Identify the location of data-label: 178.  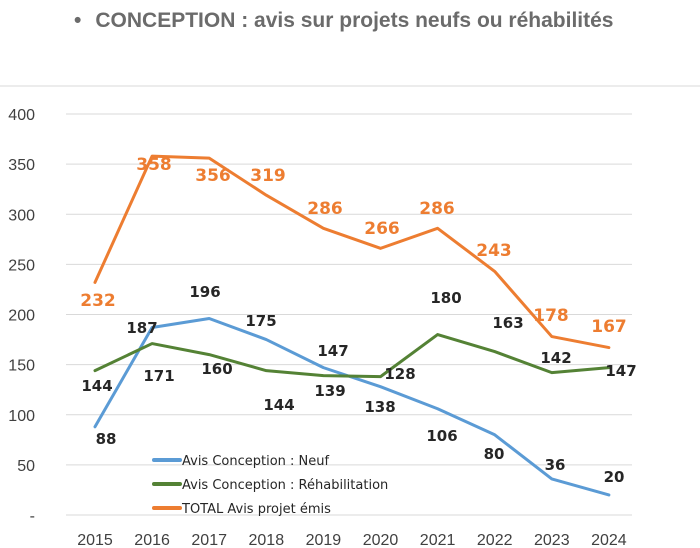
(551, 316).